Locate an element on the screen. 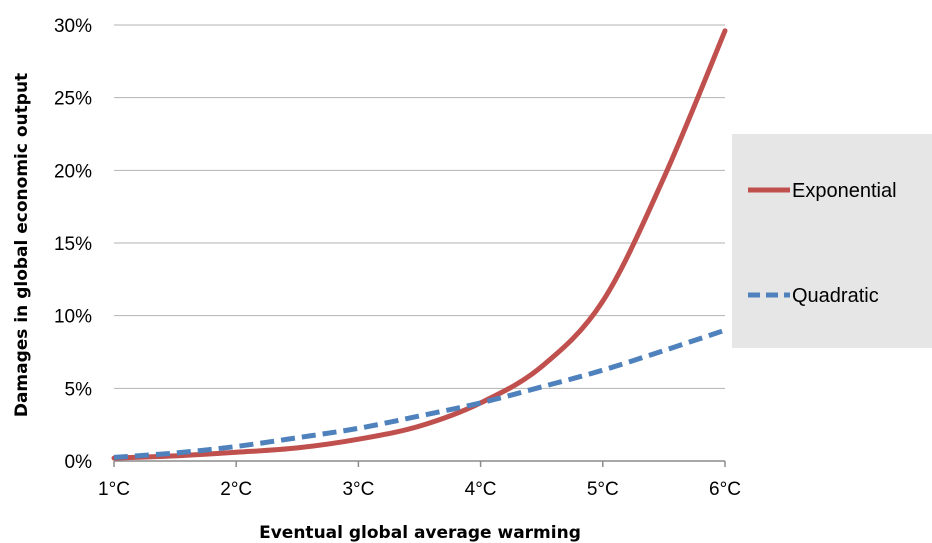 This screenshot has width=932, height=543. y-tick-label: 20% is located at coordinates (73, 171).